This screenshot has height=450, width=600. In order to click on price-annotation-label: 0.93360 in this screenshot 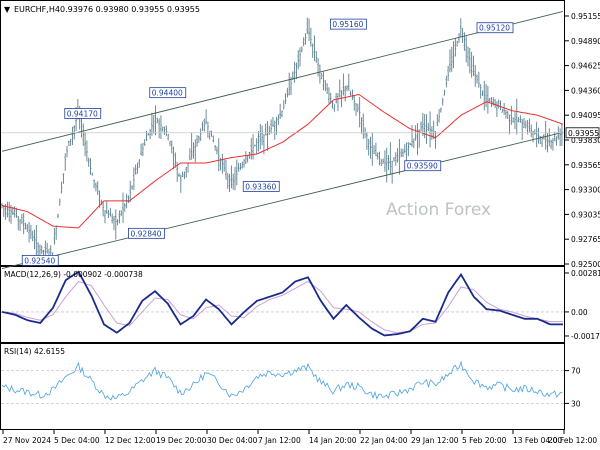, I will do `click(260, 186)`.